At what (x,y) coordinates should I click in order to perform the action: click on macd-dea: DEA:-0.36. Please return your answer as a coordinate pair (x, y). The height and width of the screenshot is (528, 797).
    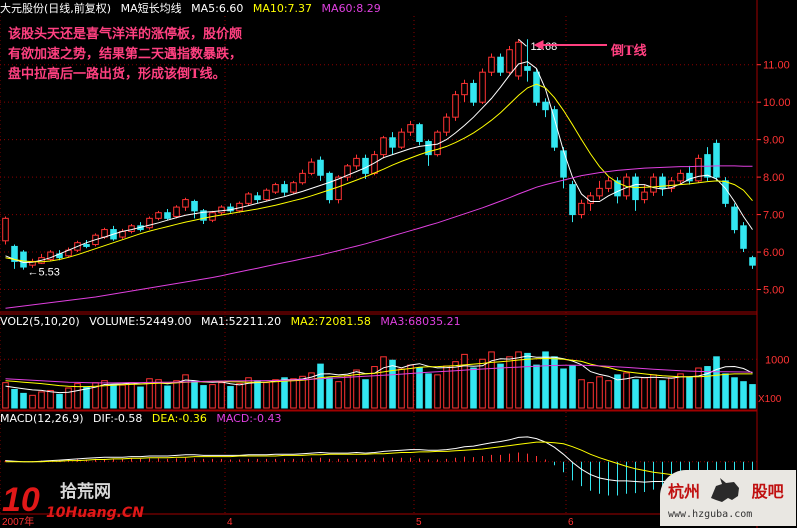
    Looking at the image, I should click on (179, 418).